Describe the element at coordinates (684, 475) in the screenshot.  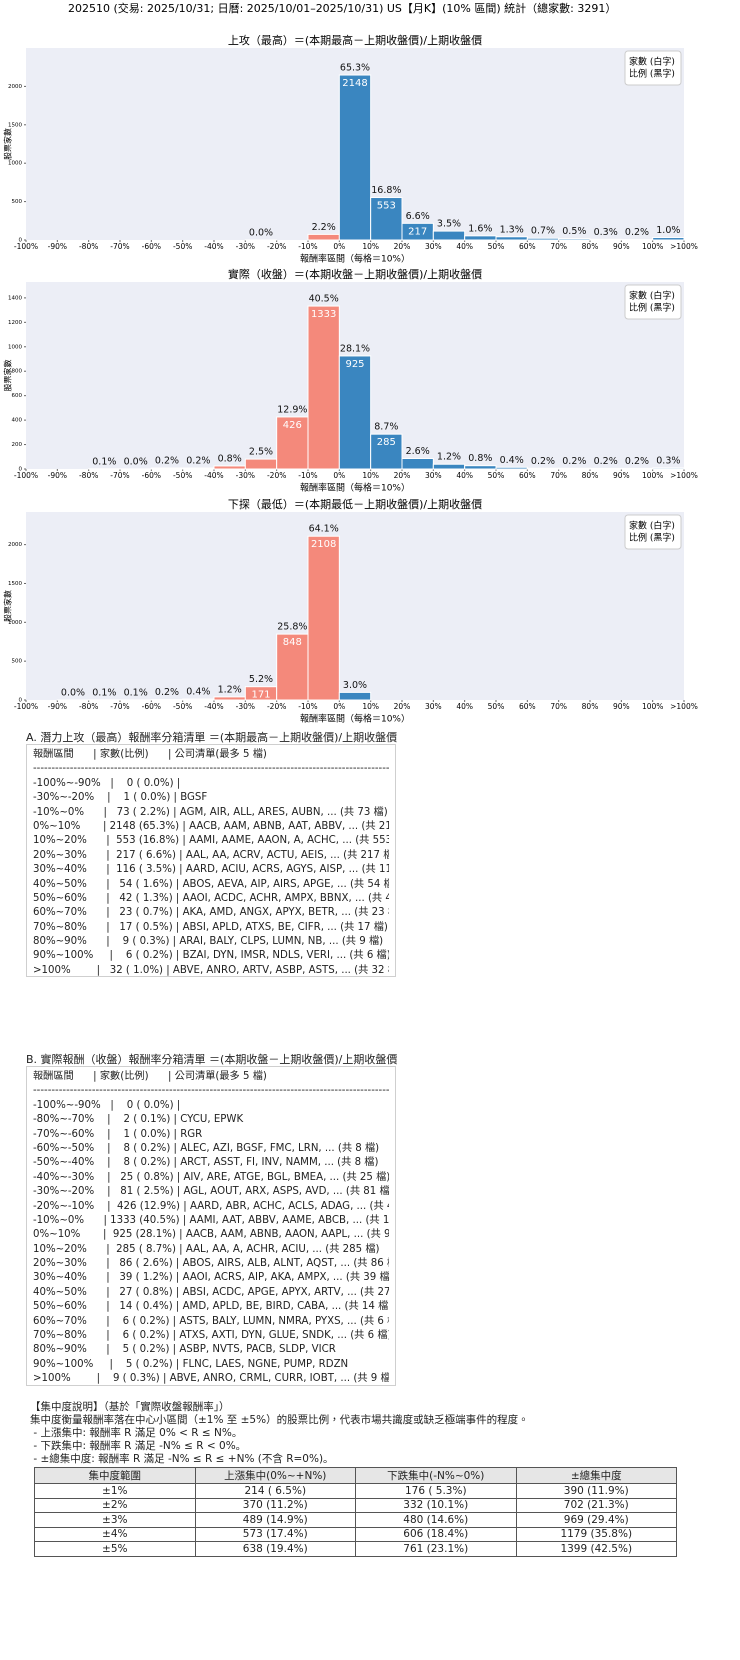
I see `x-tick-label: >100%` at that location.